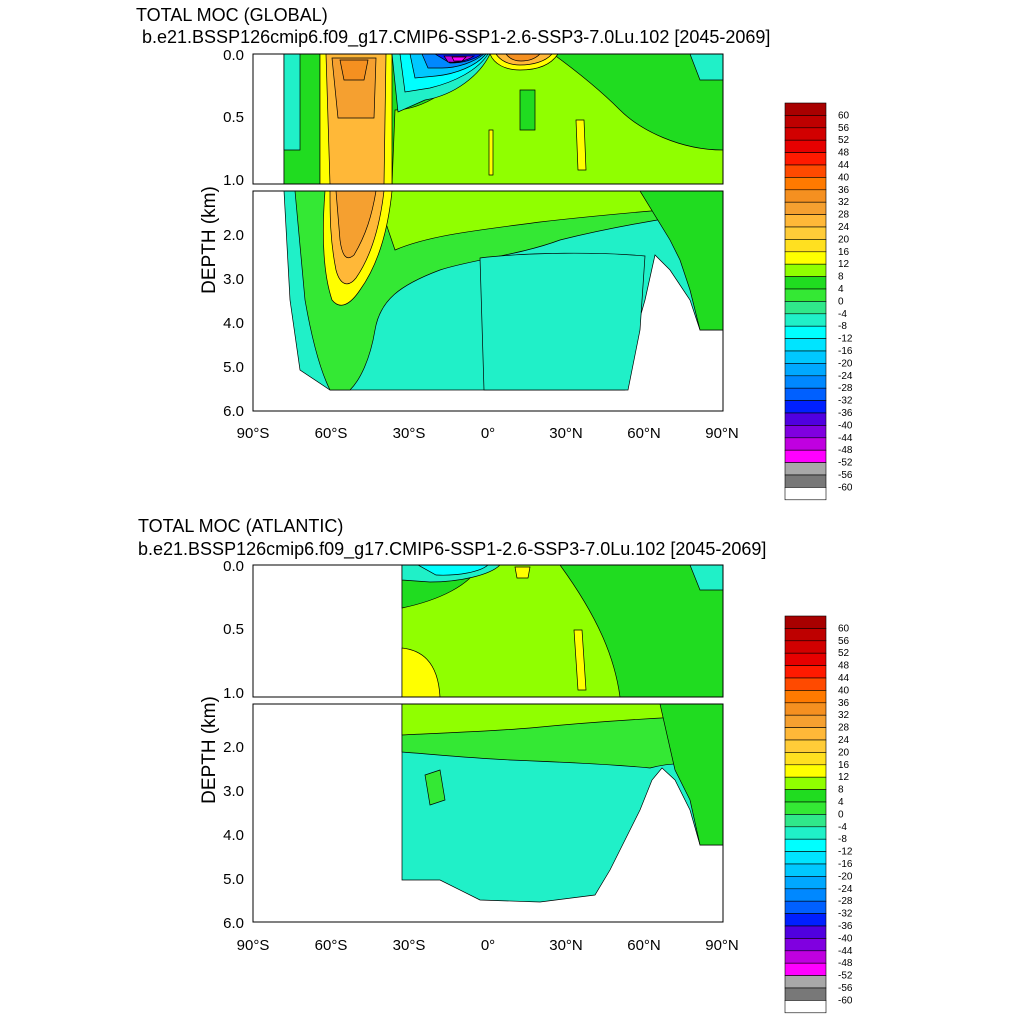 The height and width of the screenshot is (1024, 1024). I want to click on global-upper-field, so click(503, 119).